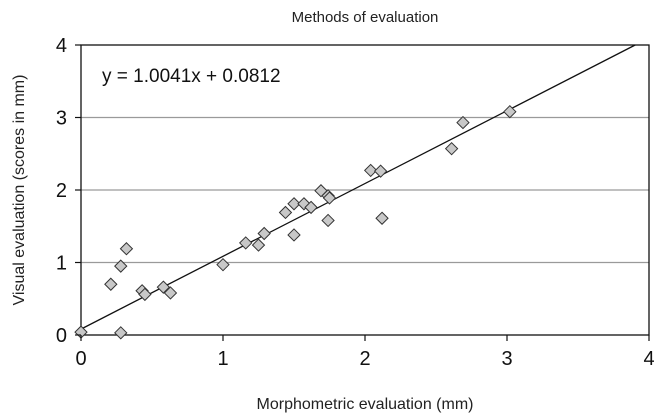 This screenshot has width=654, height=416. I want to click on x-axis-ticks: 0 1 2 3 4, so click(364, 352).